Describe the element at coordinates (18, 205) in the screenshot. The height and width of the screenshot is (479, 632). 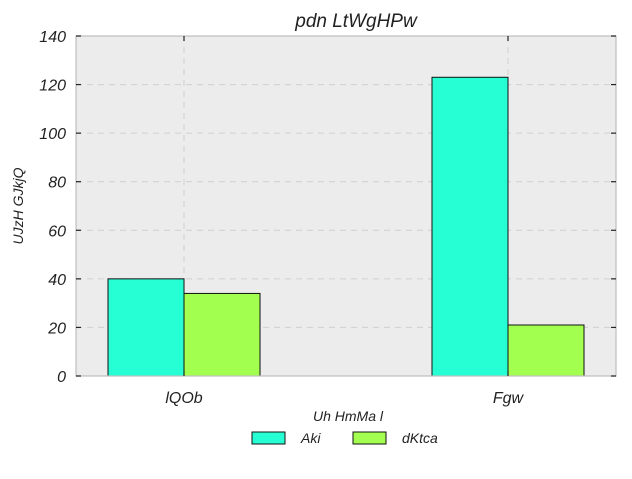
I see `y-axis-title: UJzH GJkjQ` at that location.